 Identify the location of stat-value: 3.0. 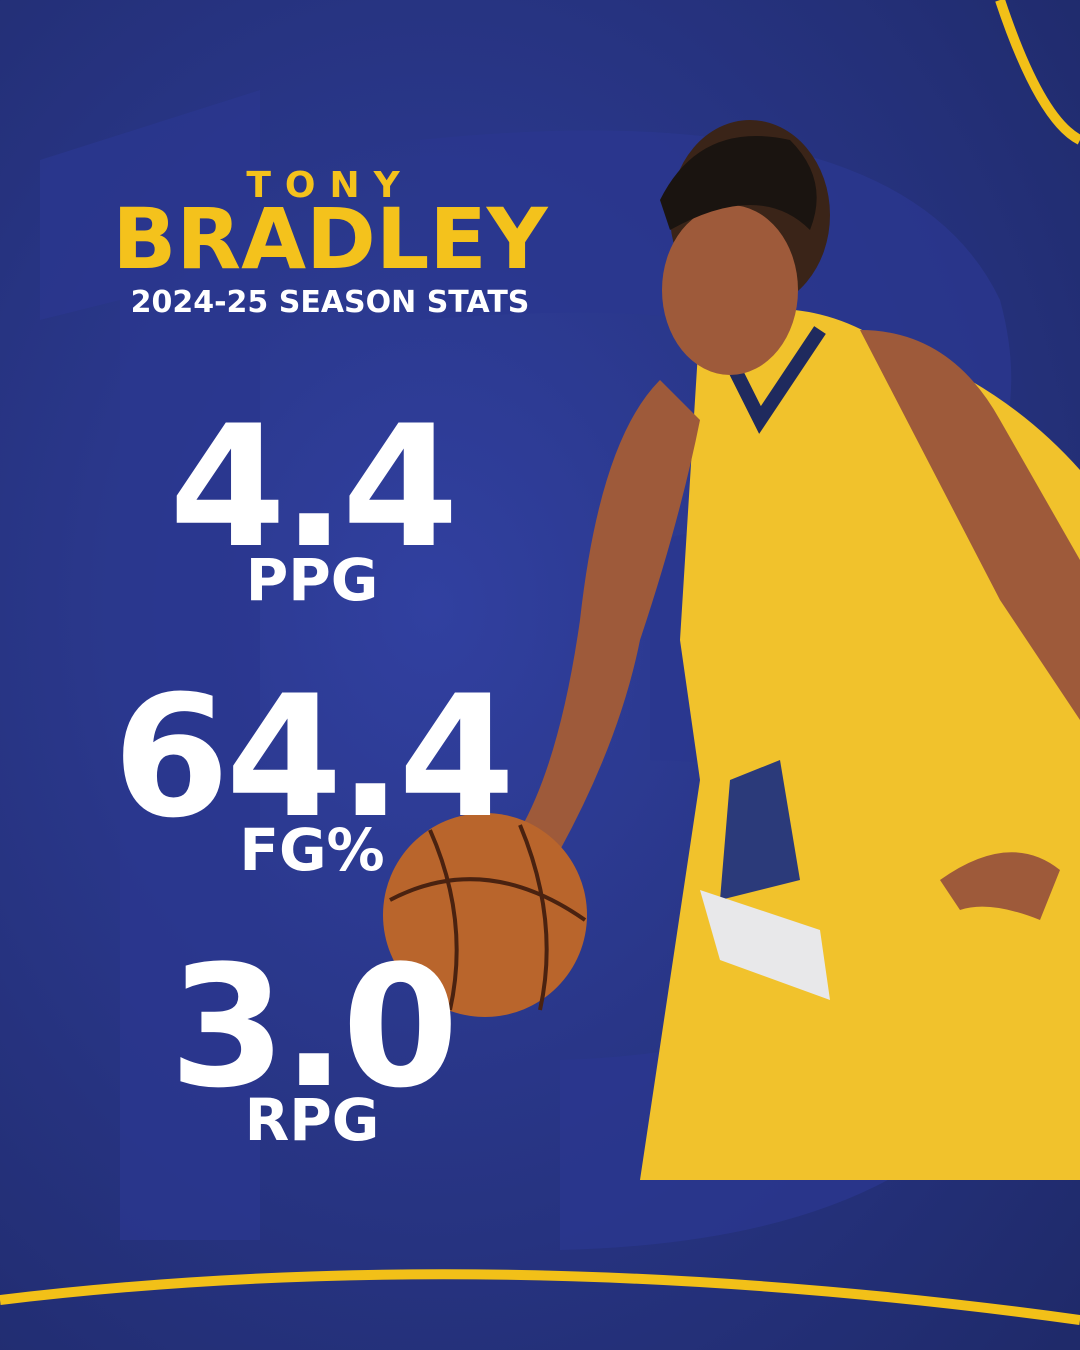
(312, 1027).